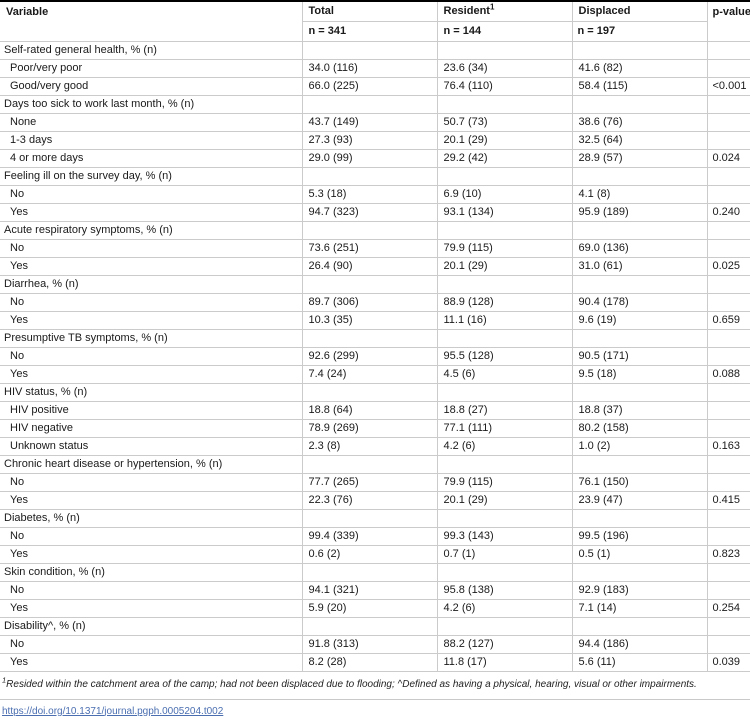  I want to click on data-row: No 5.3 (18) 6.9 (10) 4.1 (8), so click(375, 194).